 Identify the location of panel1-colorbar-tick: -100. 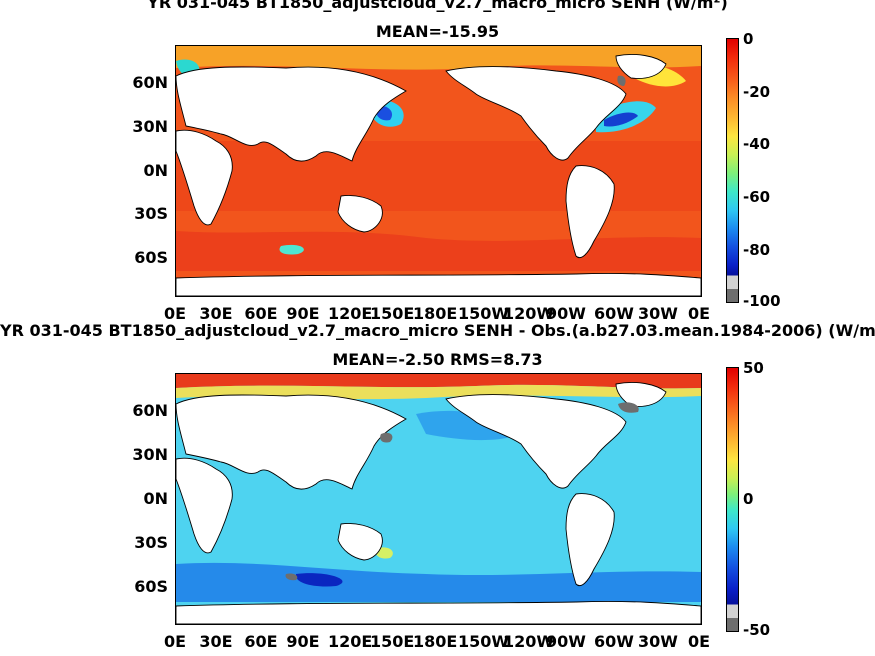
(762, 301).